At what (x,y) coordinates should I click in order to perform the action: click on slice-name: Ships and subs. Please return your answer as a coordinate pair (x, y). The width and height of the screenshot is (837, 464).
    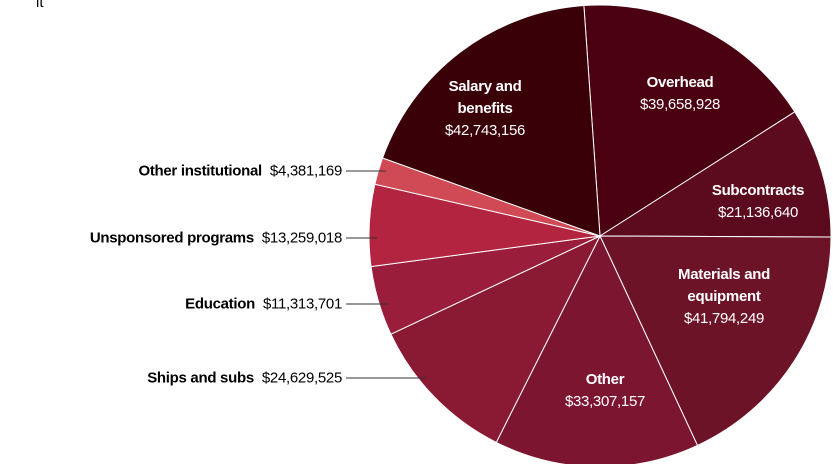
    Looking at the image, I should click on (200, 378).